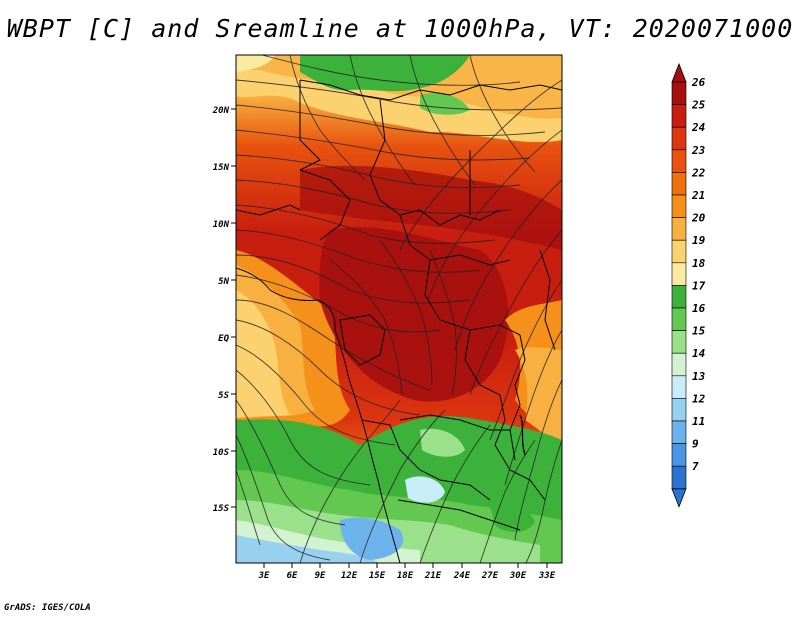  I want to click on lat-tick-20n: 20N, so click(224, 111).